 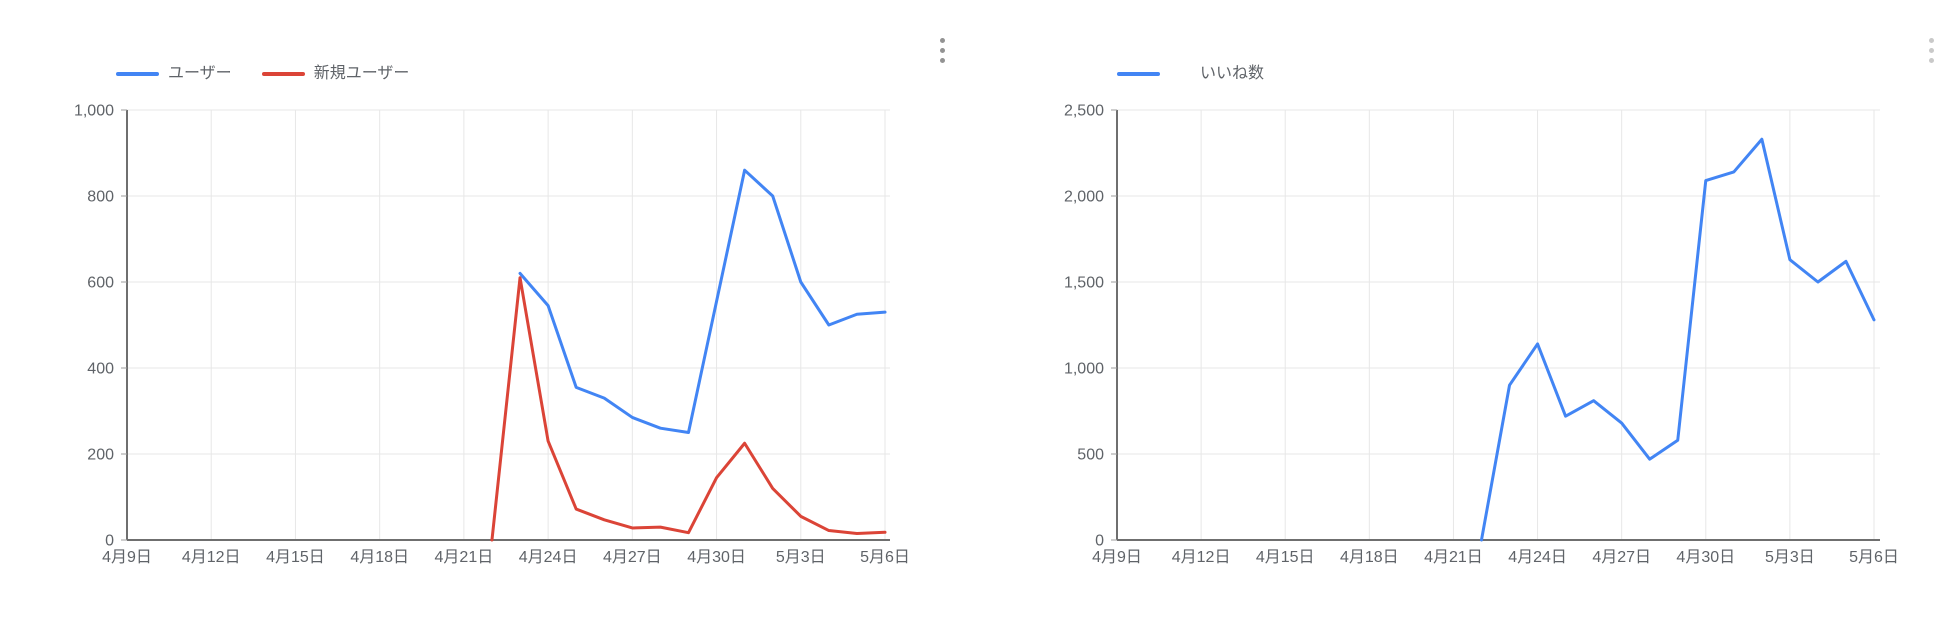 What do you see at coordinates (1677, 339) in the screenshot?
I see `series-line-いいね数` at bounding box center [1677, 339].